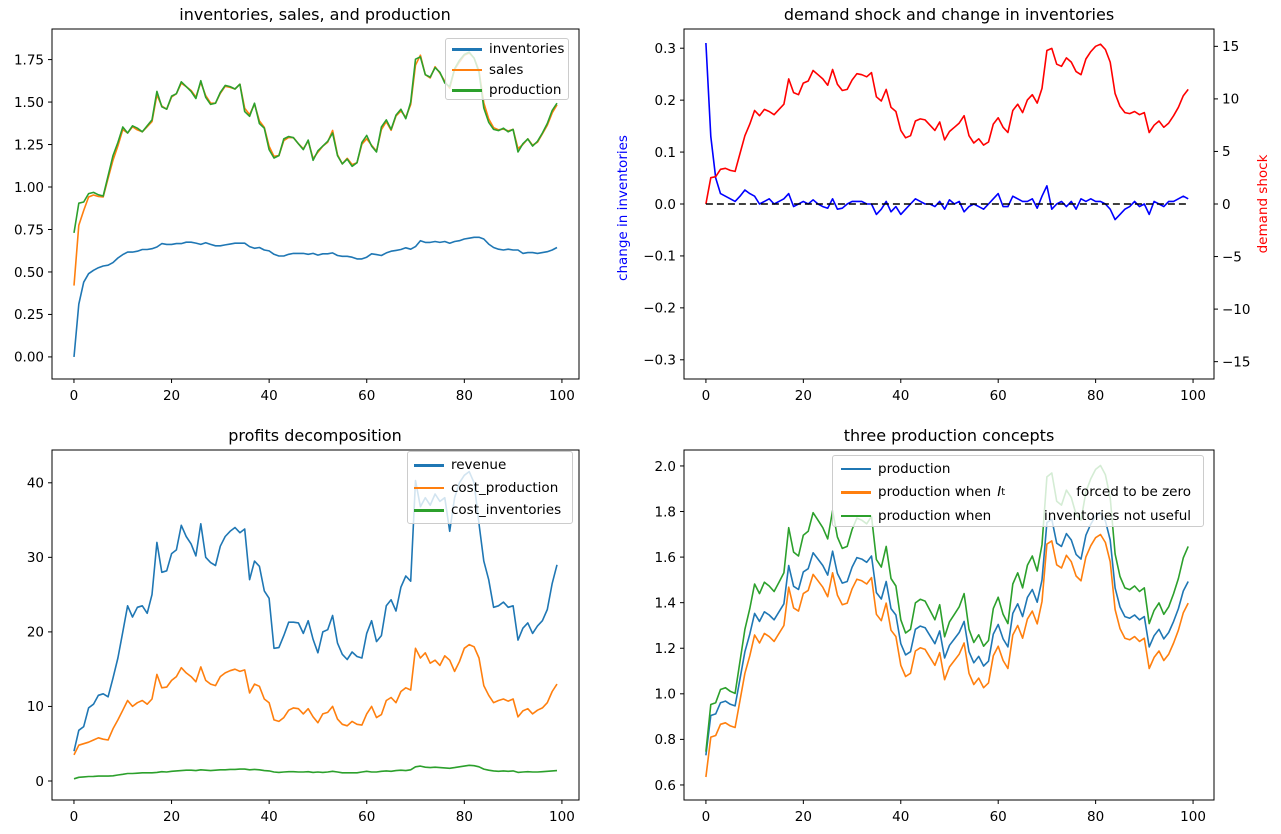 This screenshot has height=834, width=1281. What do you see at coordinates (1263, 204) in the screenshot?
I see `y-axis-label-demand-shock: demand shock` at bounding box center [1263, 204].